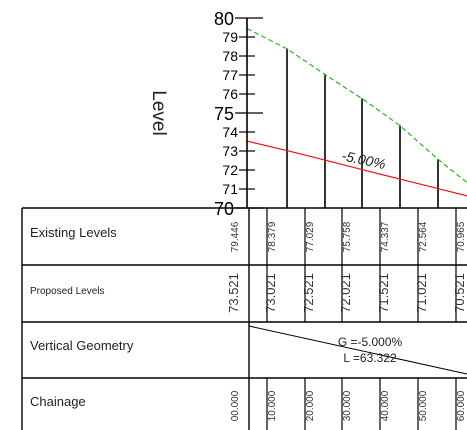 The width and height of the screenshot is (467, 430). I want to click on existing-level-value: 74.337, so click(385, 236).